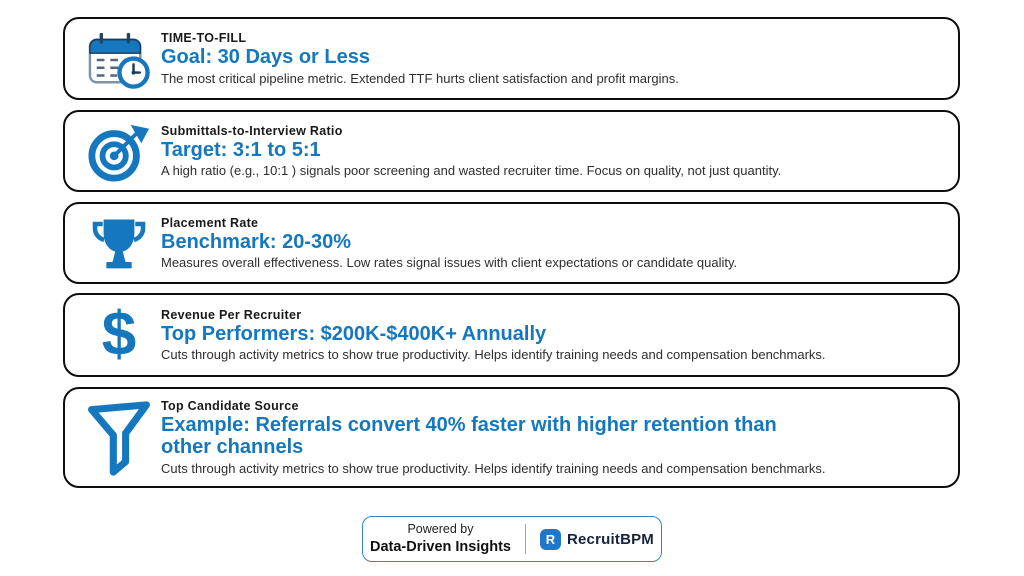  Describe the element at coordinates (119, 151) in the screenshot. I see `target-dart-icon` at that location.